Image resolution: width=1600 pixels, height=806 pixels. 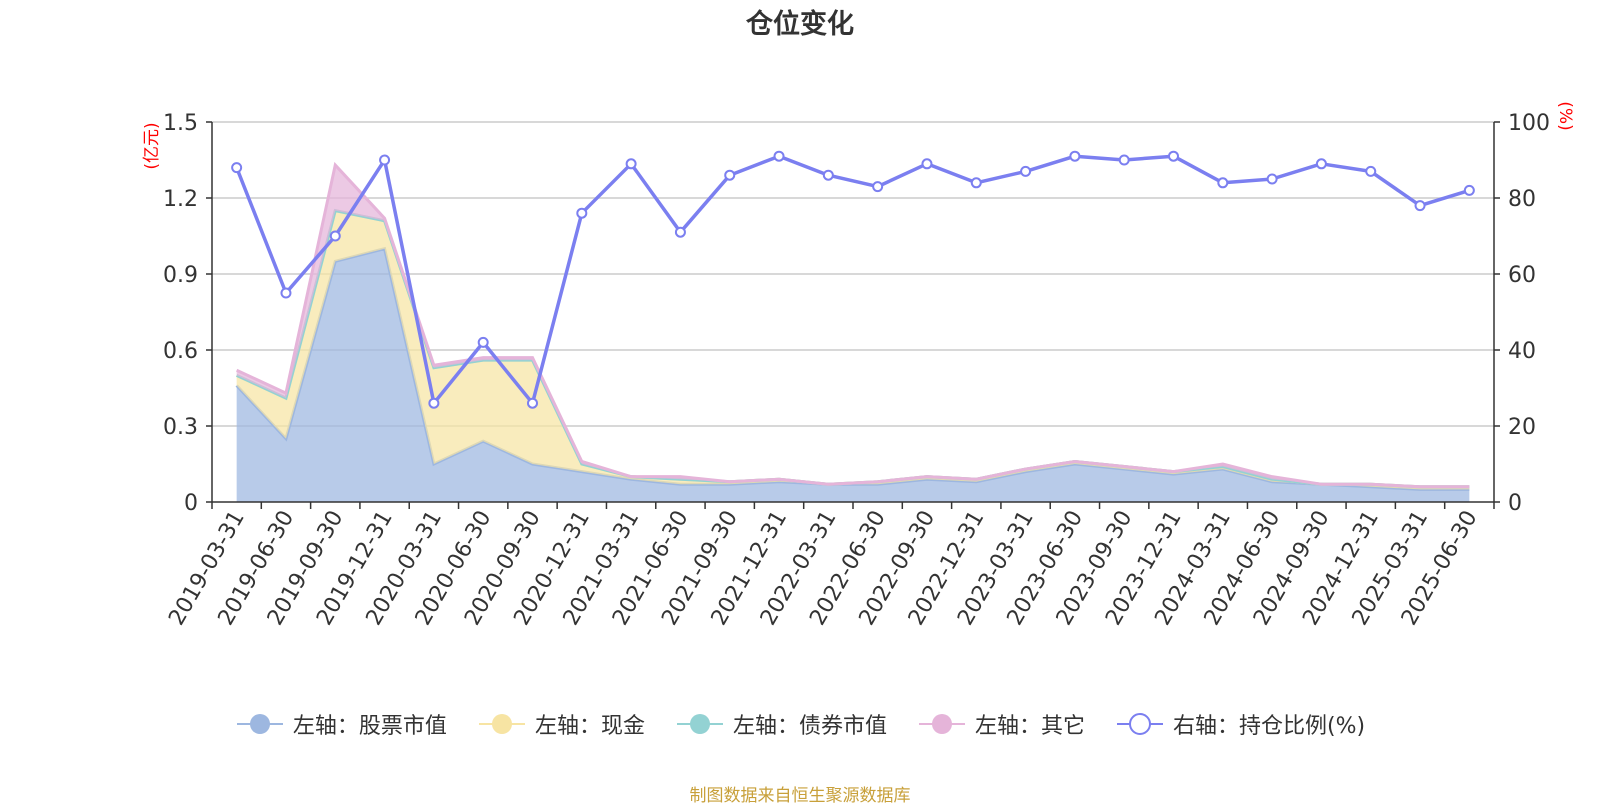 I want to click on chart-title: 仓位变化, so click(x=800, y=24).